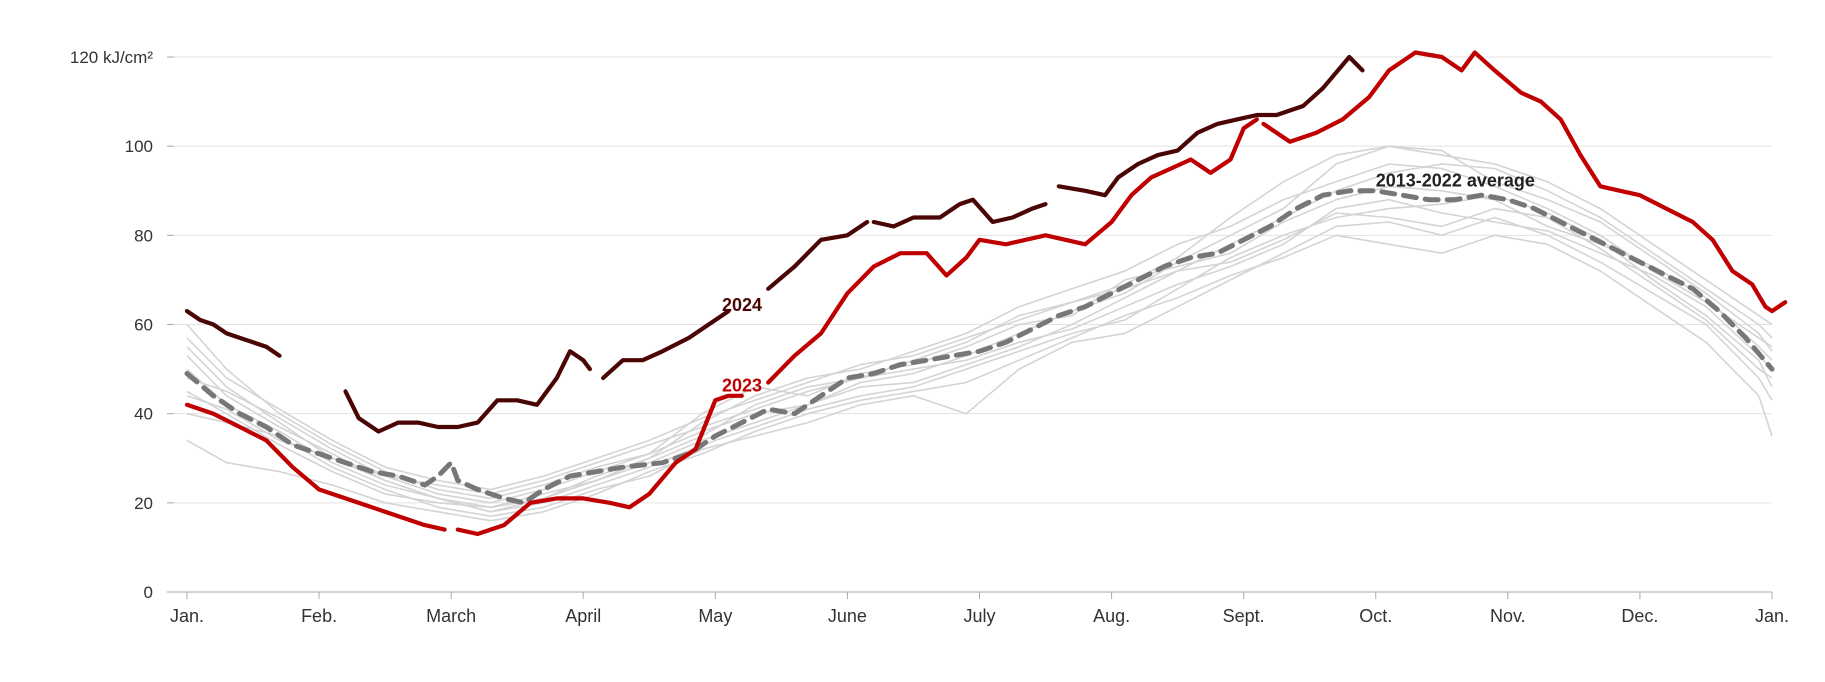 The height and width of the screenshot is (682, 1825). I want to click on ytick-label: 60, so click(143, 325).